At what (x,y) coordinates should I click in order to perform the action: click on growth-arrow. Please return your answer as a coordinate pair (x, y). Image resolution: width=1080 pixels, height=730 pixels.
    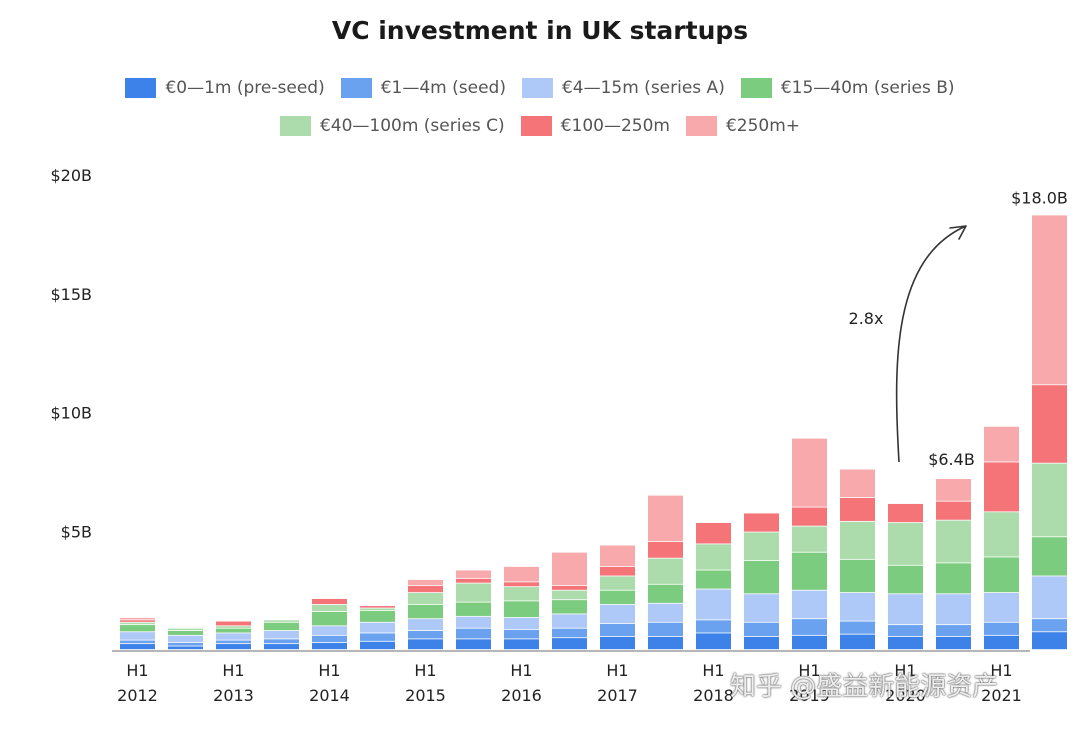
    Looking at the image, I should click on (931, 344).